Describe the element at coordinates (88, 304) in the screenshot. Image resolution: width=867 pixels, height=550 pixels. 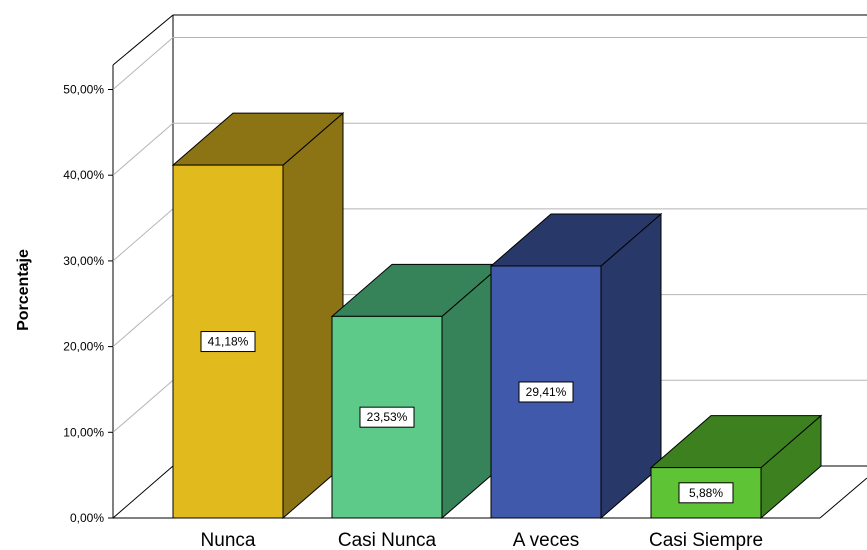
I see `y-axis-ticks: 0,00% 10,00% 20,00% 30,00% 40,00% 50,00%` at that location.